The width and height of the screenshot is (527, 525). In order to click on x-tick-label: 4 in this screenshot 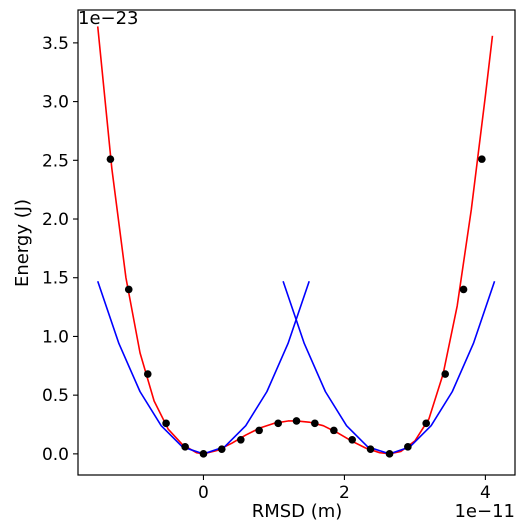, I will do `click(485, 493)`.